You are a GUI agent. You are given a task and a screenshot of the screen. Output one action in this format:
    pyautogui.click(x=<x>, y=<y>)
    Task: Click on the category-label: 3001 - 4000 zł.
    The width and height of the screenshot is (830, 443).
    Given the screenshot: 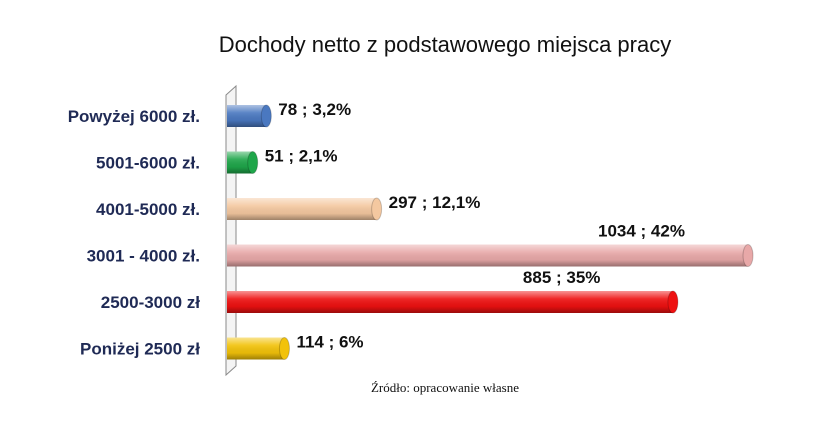 What is the action you would take?
    pyautogui.click(x=143, y=256)
    